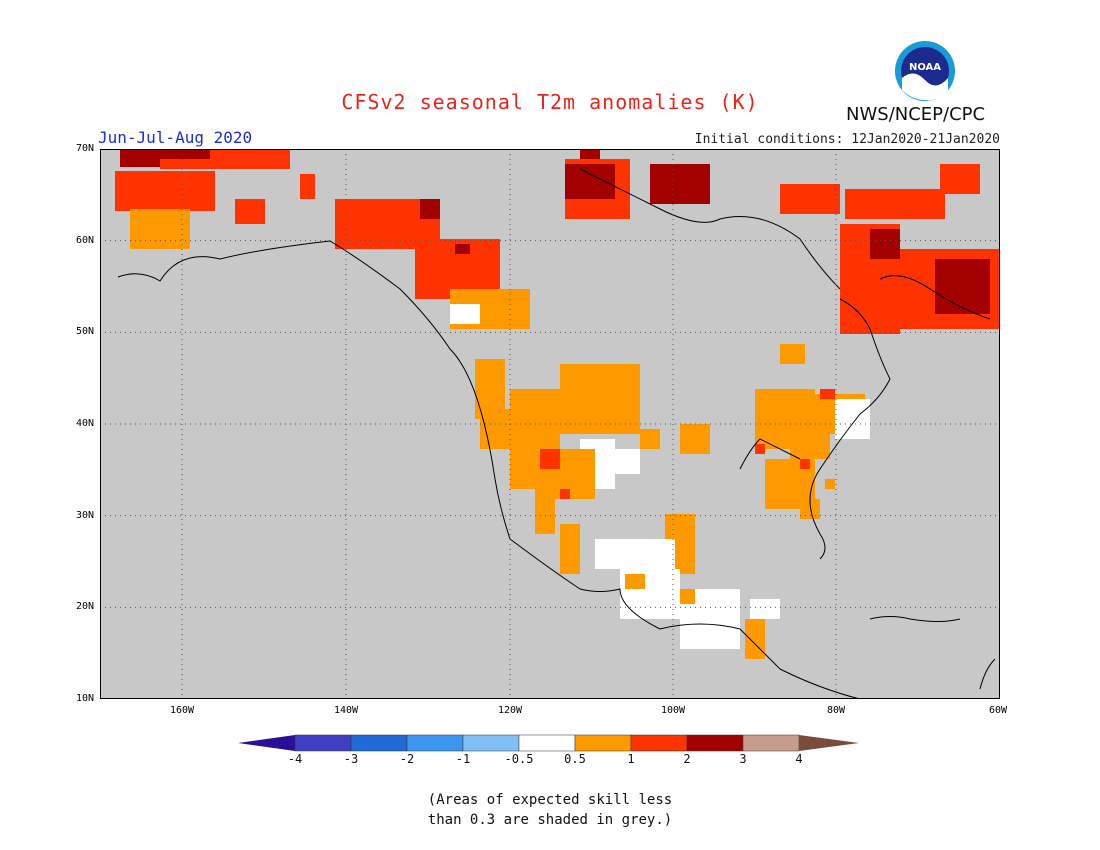  Describe the element at coordinates (550, 102) in the screenshot. I see `chart-title: CFSv2 seasonal T2m anomalies (K)` at that location.